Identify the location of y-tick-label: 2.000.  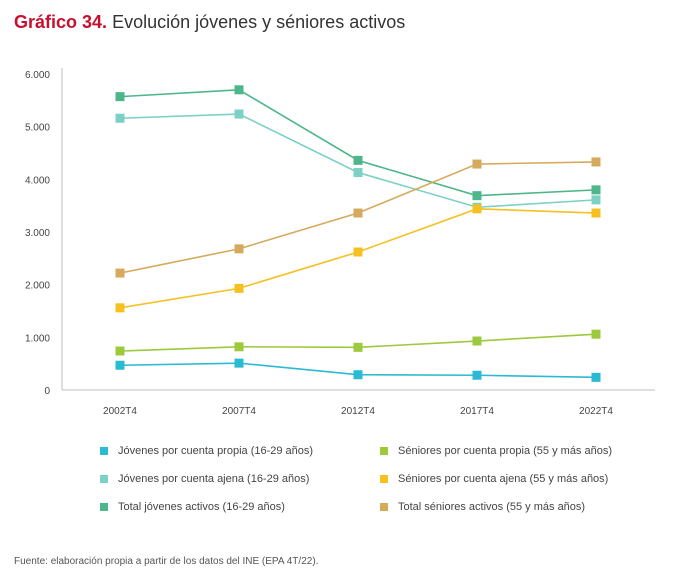
(37, 286).